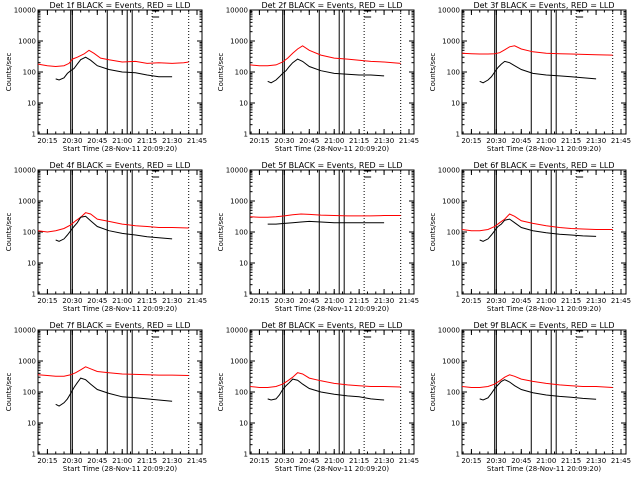 The image size is (640, 480). What do you see at coordinates (543, 5) in the screenshot?
I see `panel-title: Det 3f BLACK = Events, RED = LLD` at bounding box center [543, 5].